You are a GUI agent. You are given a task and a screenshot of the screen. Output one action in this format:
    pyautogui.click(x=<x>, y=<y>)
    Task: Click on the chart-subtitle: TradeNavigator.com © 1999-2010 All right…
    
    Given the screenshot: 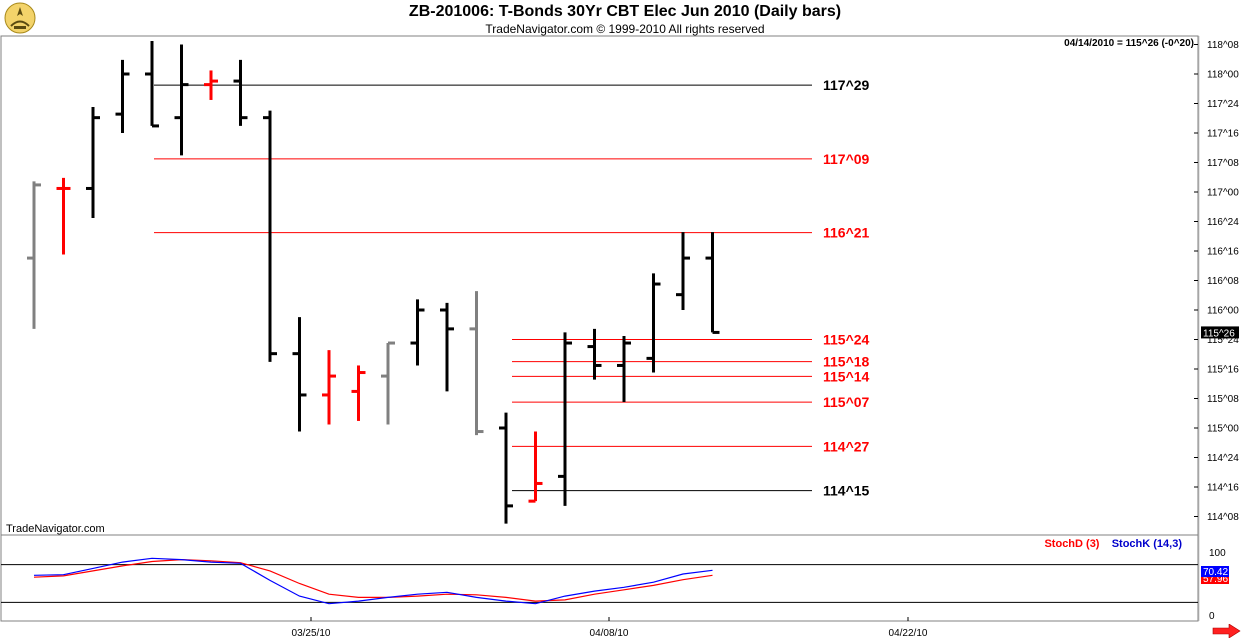 What is the action you would take?
    pyautogui.click(x=625, y=29)
    